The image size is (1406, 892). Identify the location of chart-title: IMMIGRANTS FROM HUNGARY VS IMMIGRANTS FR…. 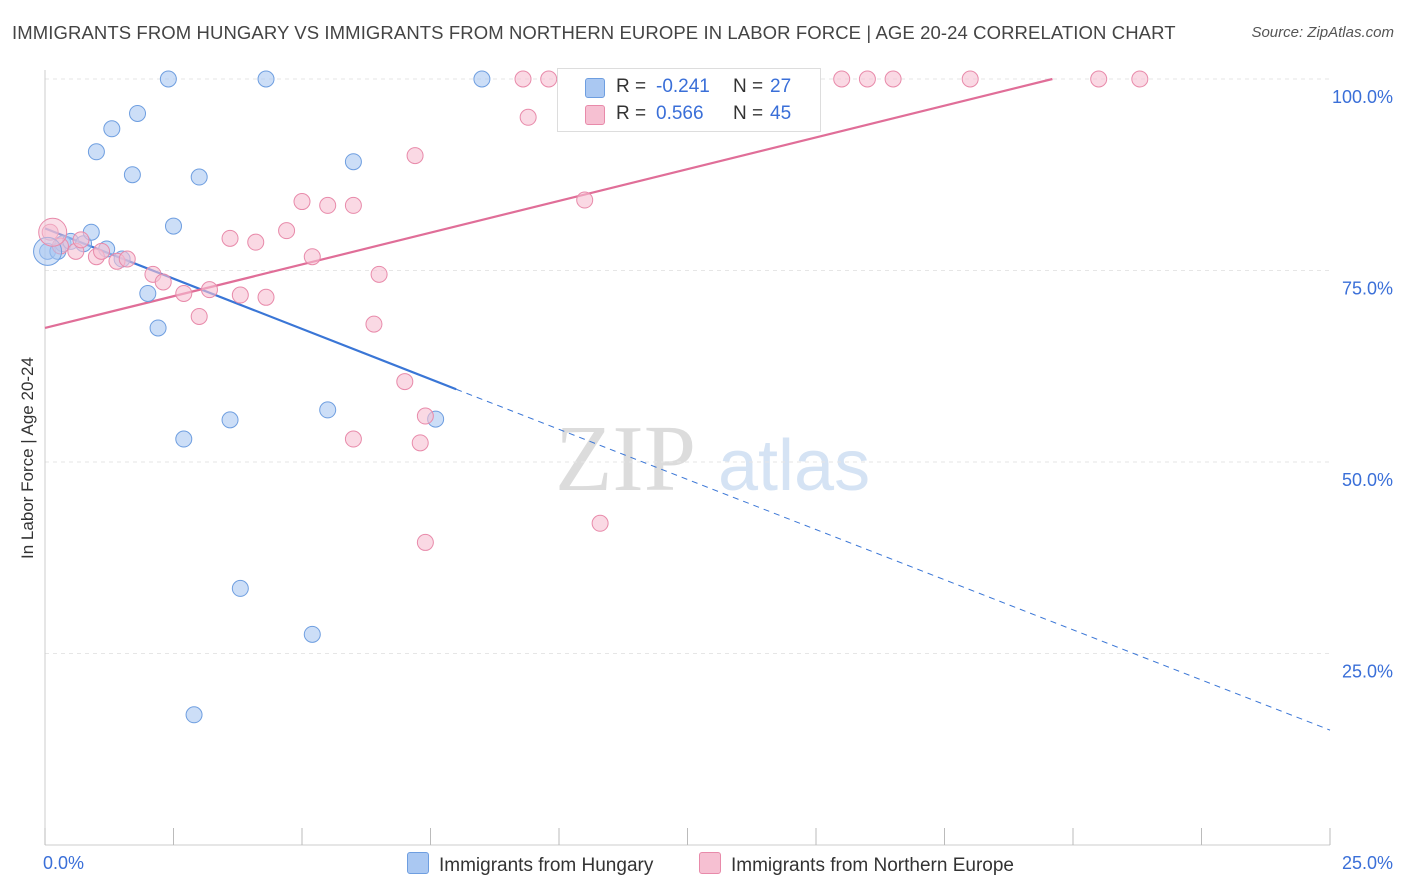
(594, 32).